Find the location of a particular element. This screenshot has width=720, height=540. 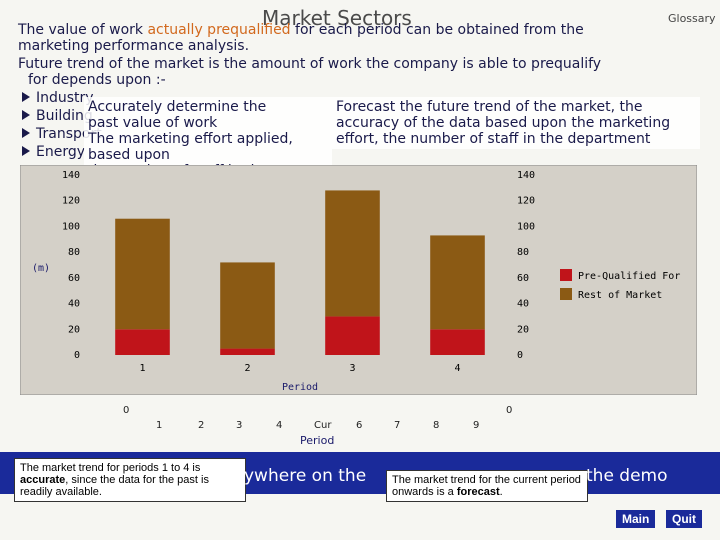

x-tick-label: 4 is located at coordinates (457, 368).